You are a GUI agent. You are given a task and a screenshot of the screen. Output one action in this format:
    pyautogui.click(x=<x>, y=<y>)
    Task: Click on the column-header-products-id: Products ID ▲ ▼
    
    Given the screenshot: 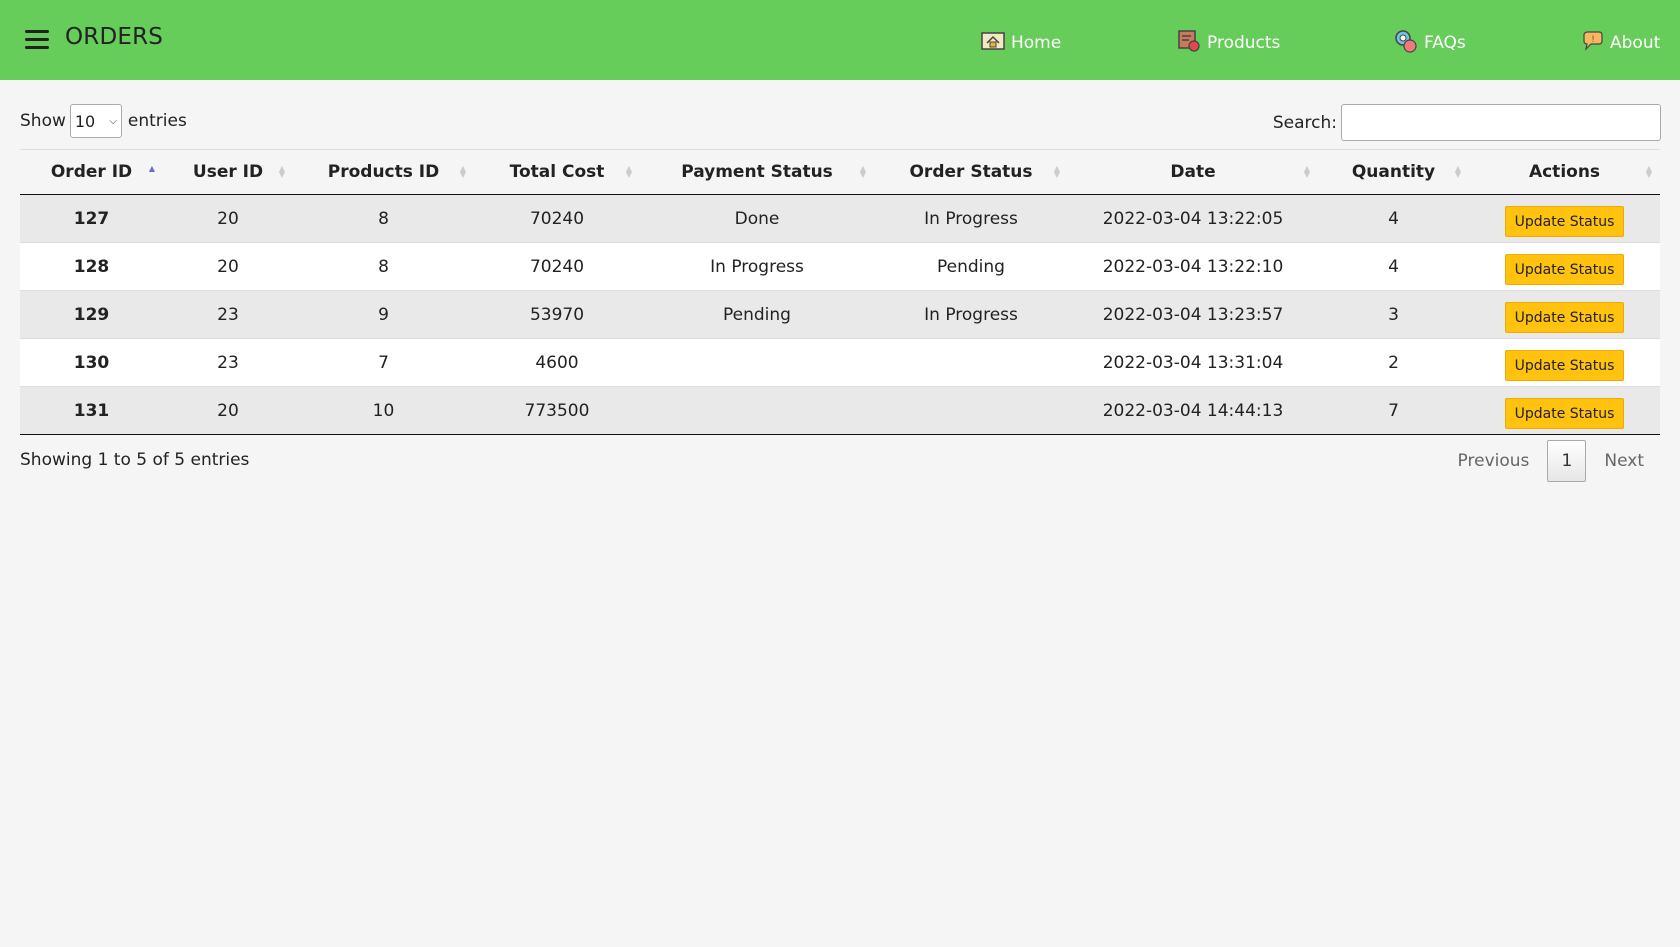 What is the action you would take?
    pyautogui.click(x=396, y=172)
    